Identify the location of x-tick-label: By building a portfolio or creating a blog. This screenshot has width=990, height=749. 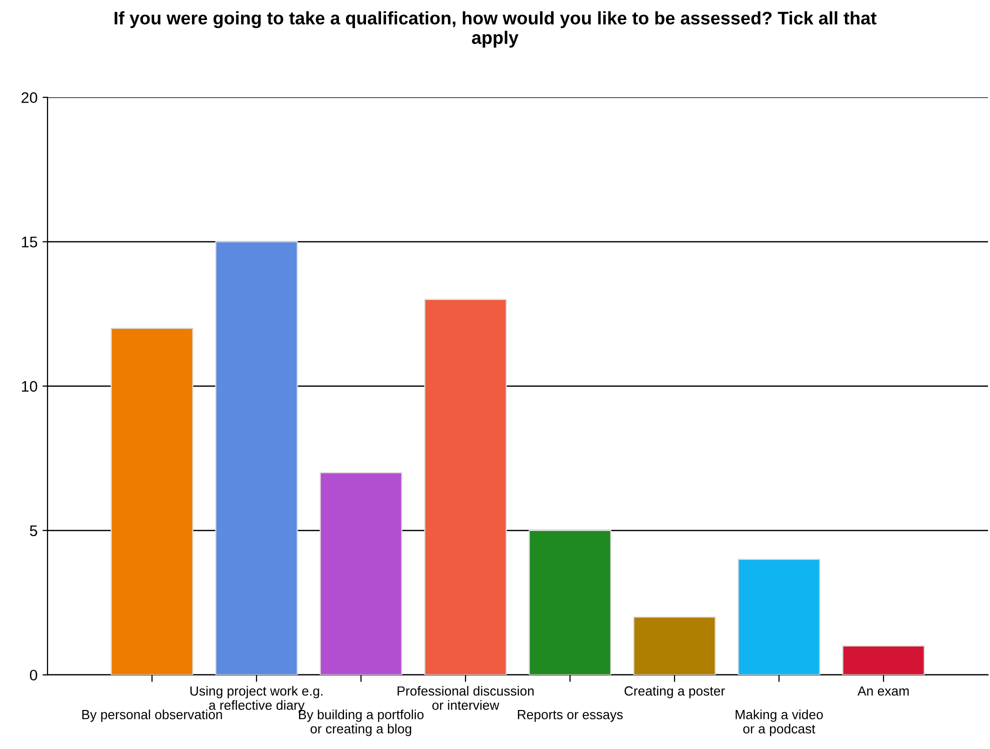
(361, 723).